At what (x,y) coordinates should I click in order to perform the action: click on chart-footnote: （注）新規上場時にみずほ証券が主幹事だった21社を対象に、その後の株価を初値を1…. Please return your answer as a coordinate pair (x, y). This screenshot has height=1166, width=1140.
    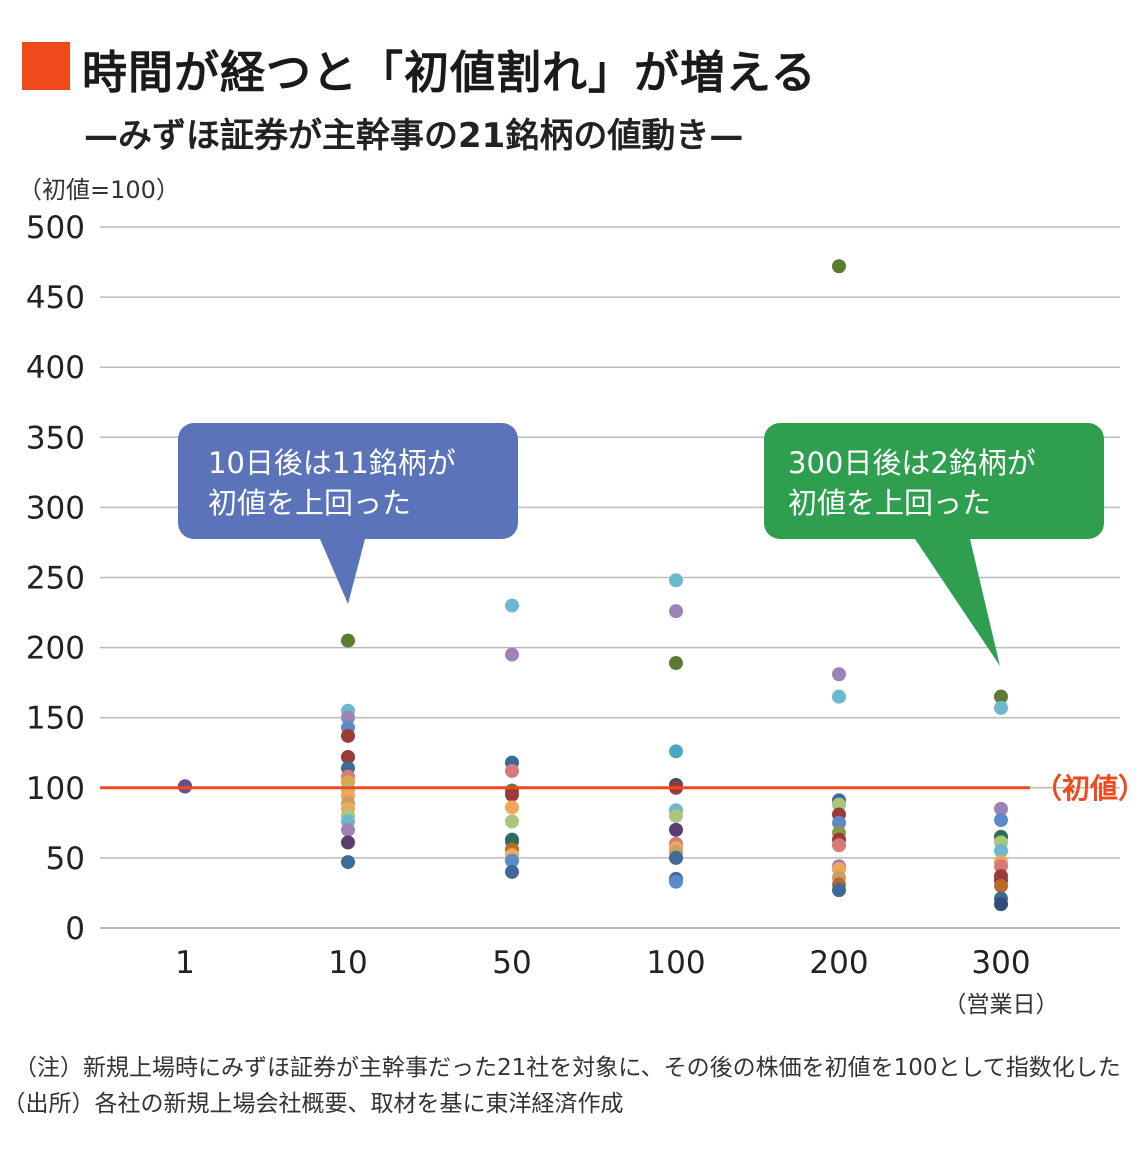
    Looking at the image, I should click on (569, 1086).